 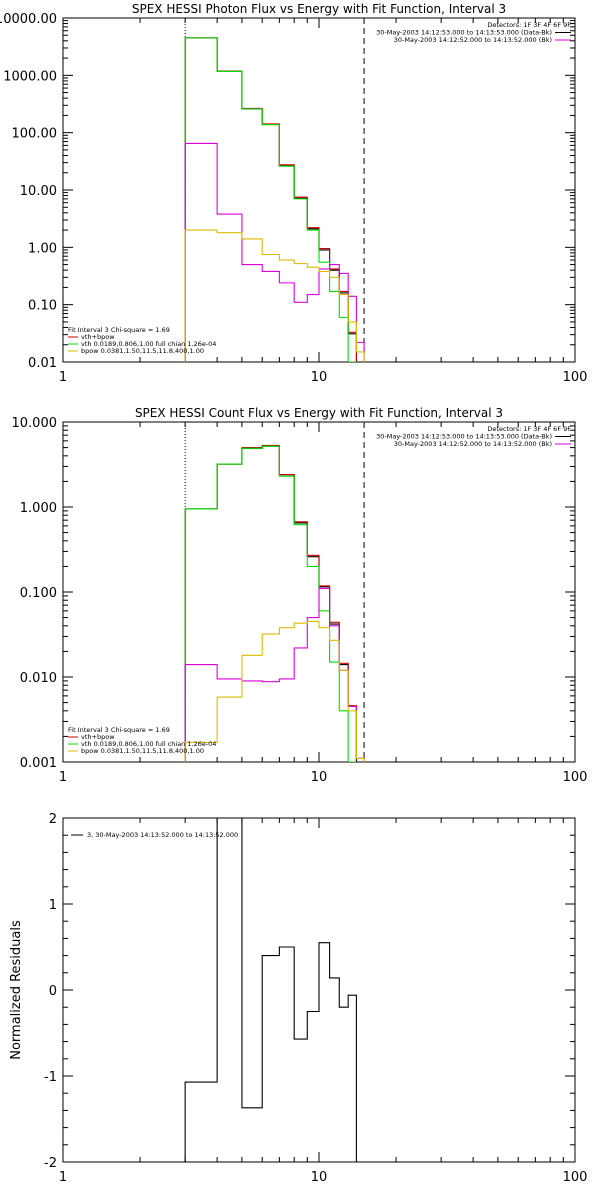 I want to click on y-tick-label: 0.001, so click(x=38, y=763).